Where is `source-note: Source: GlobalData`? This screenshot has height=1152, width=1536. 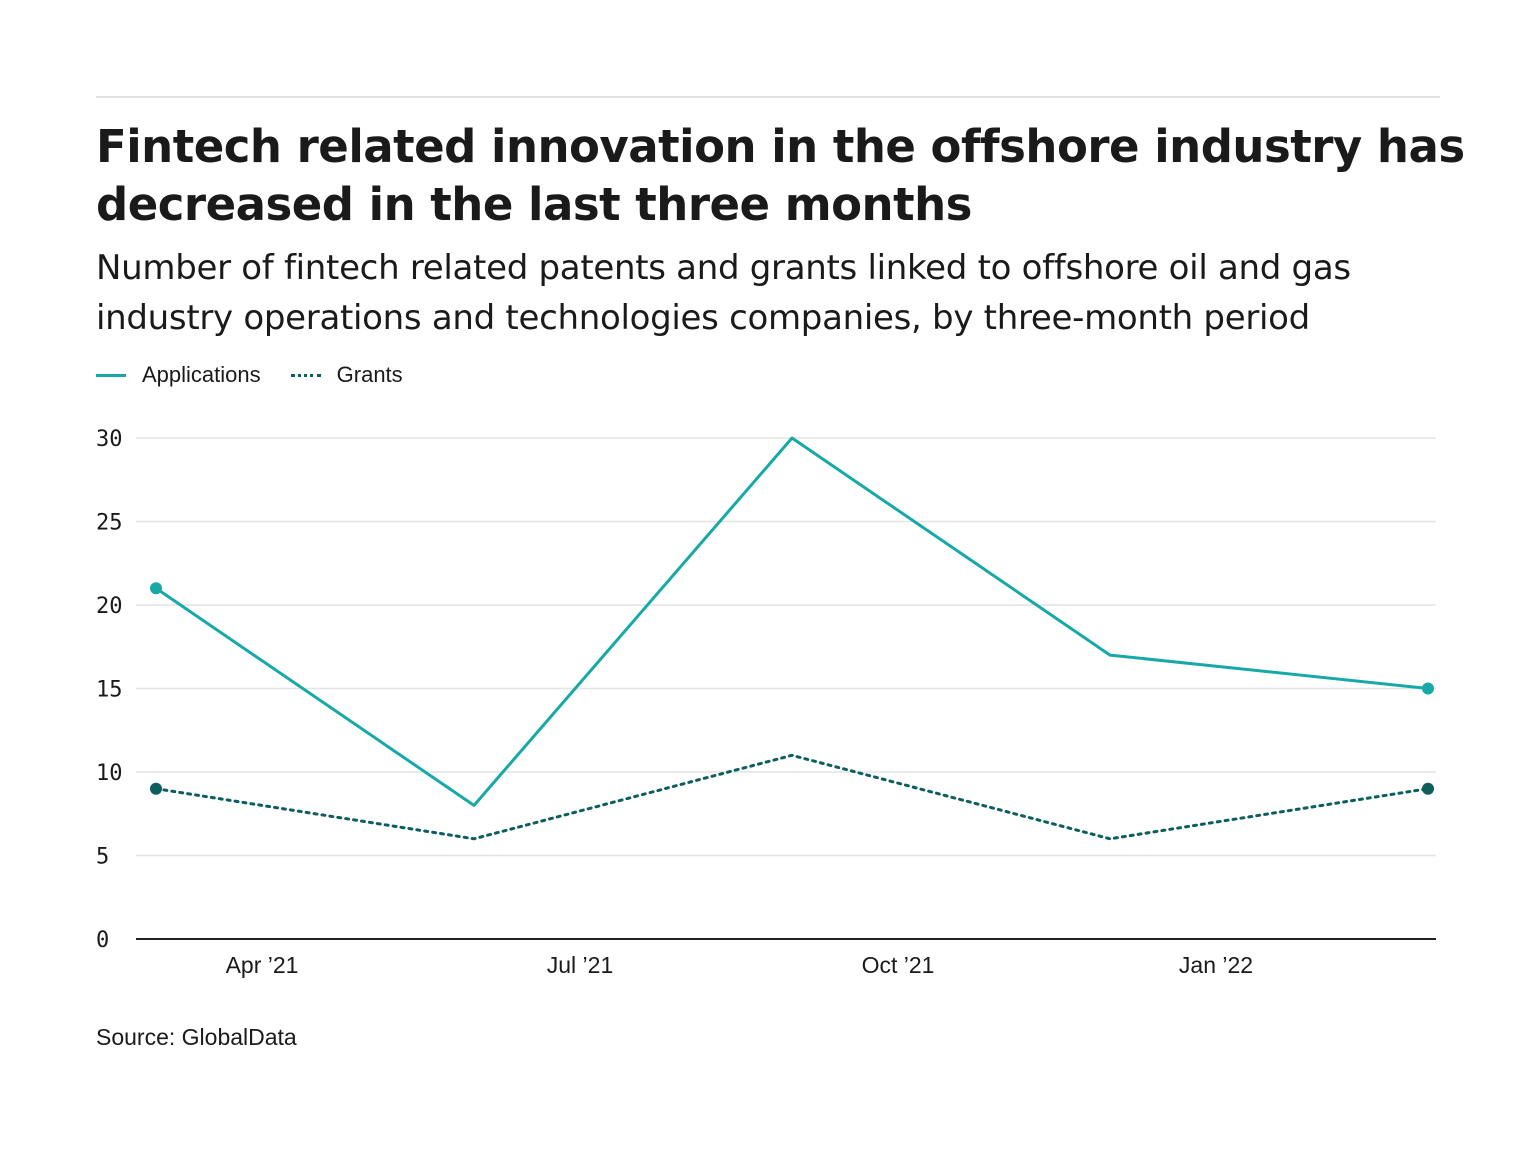
source-note: Source: GlobalData is located at coordinates (196, 1037).